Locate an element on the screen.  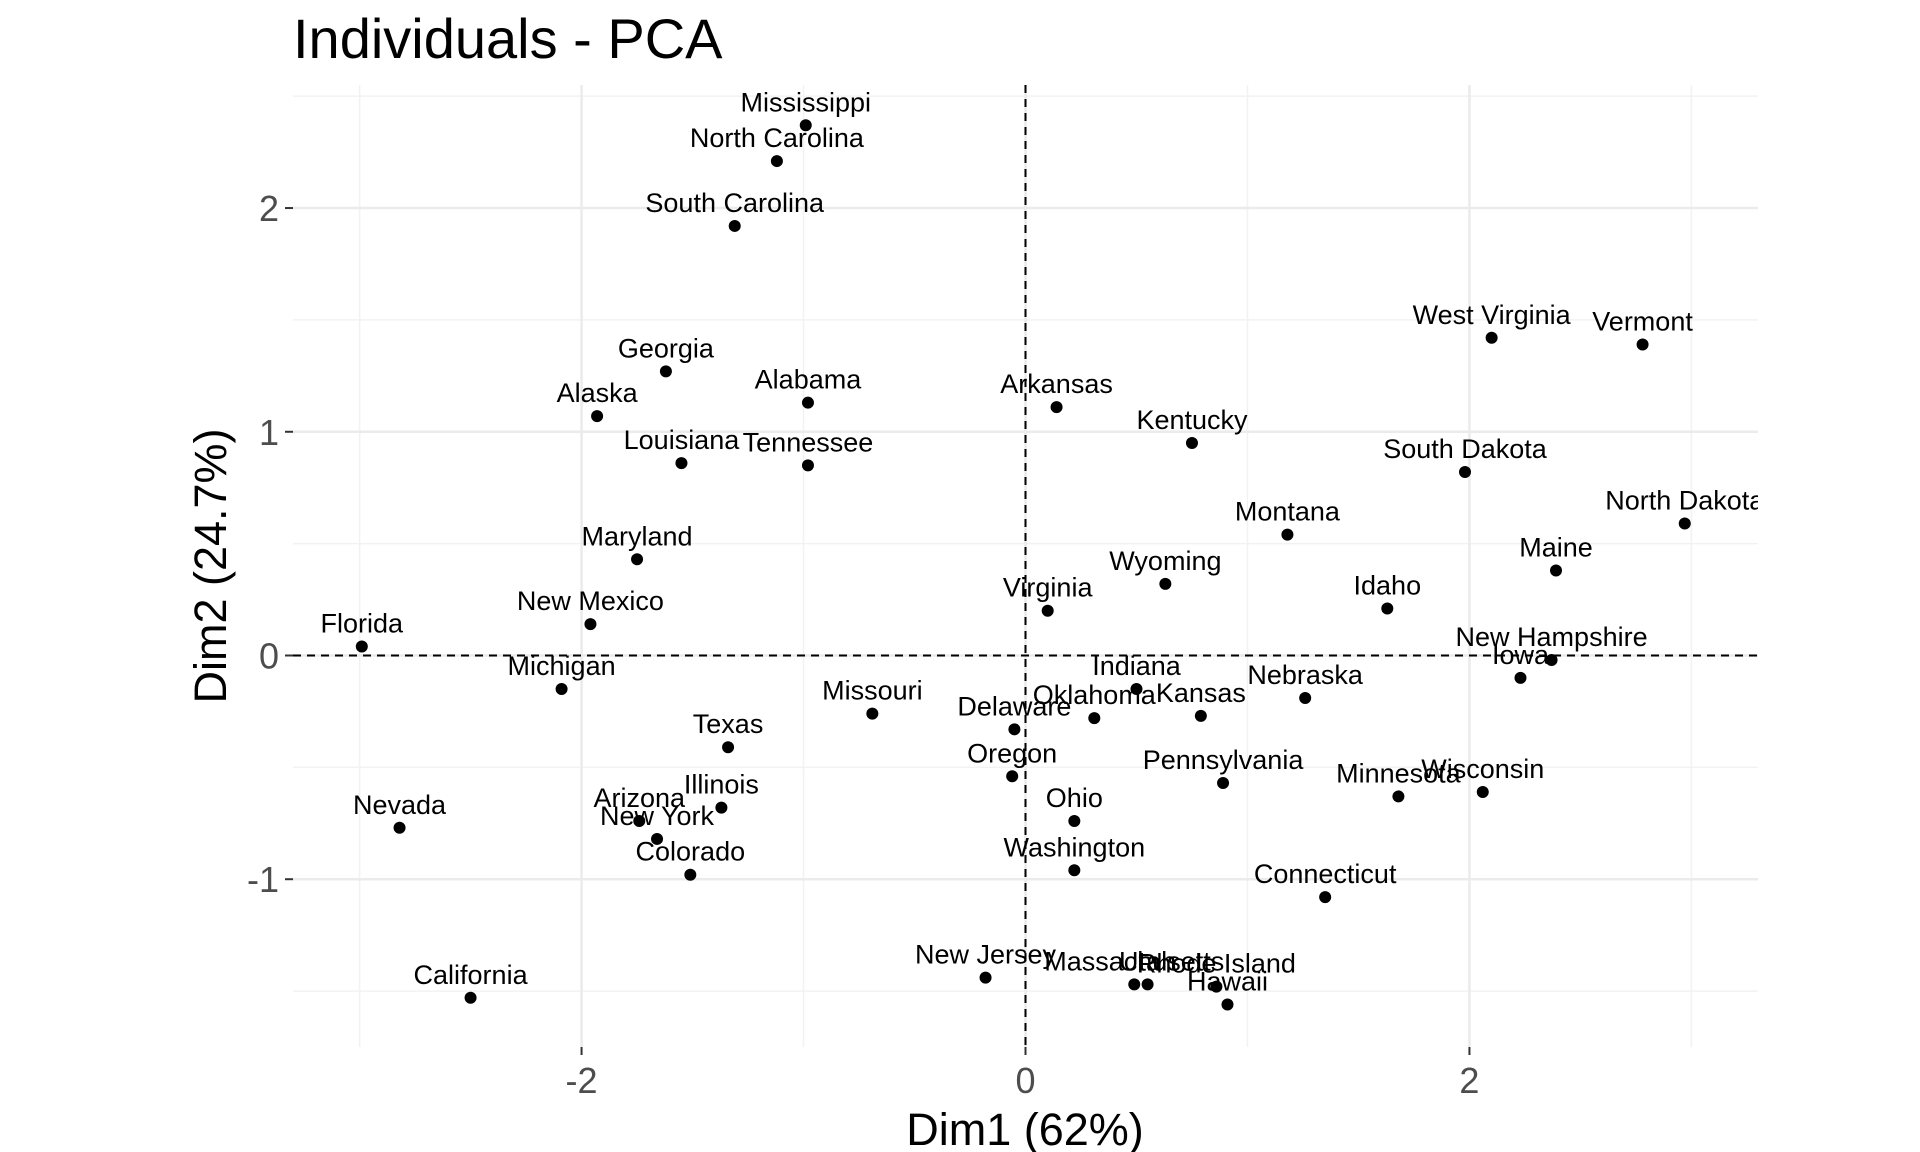
point-label: Louisiana is located at coordinates (682, 440).